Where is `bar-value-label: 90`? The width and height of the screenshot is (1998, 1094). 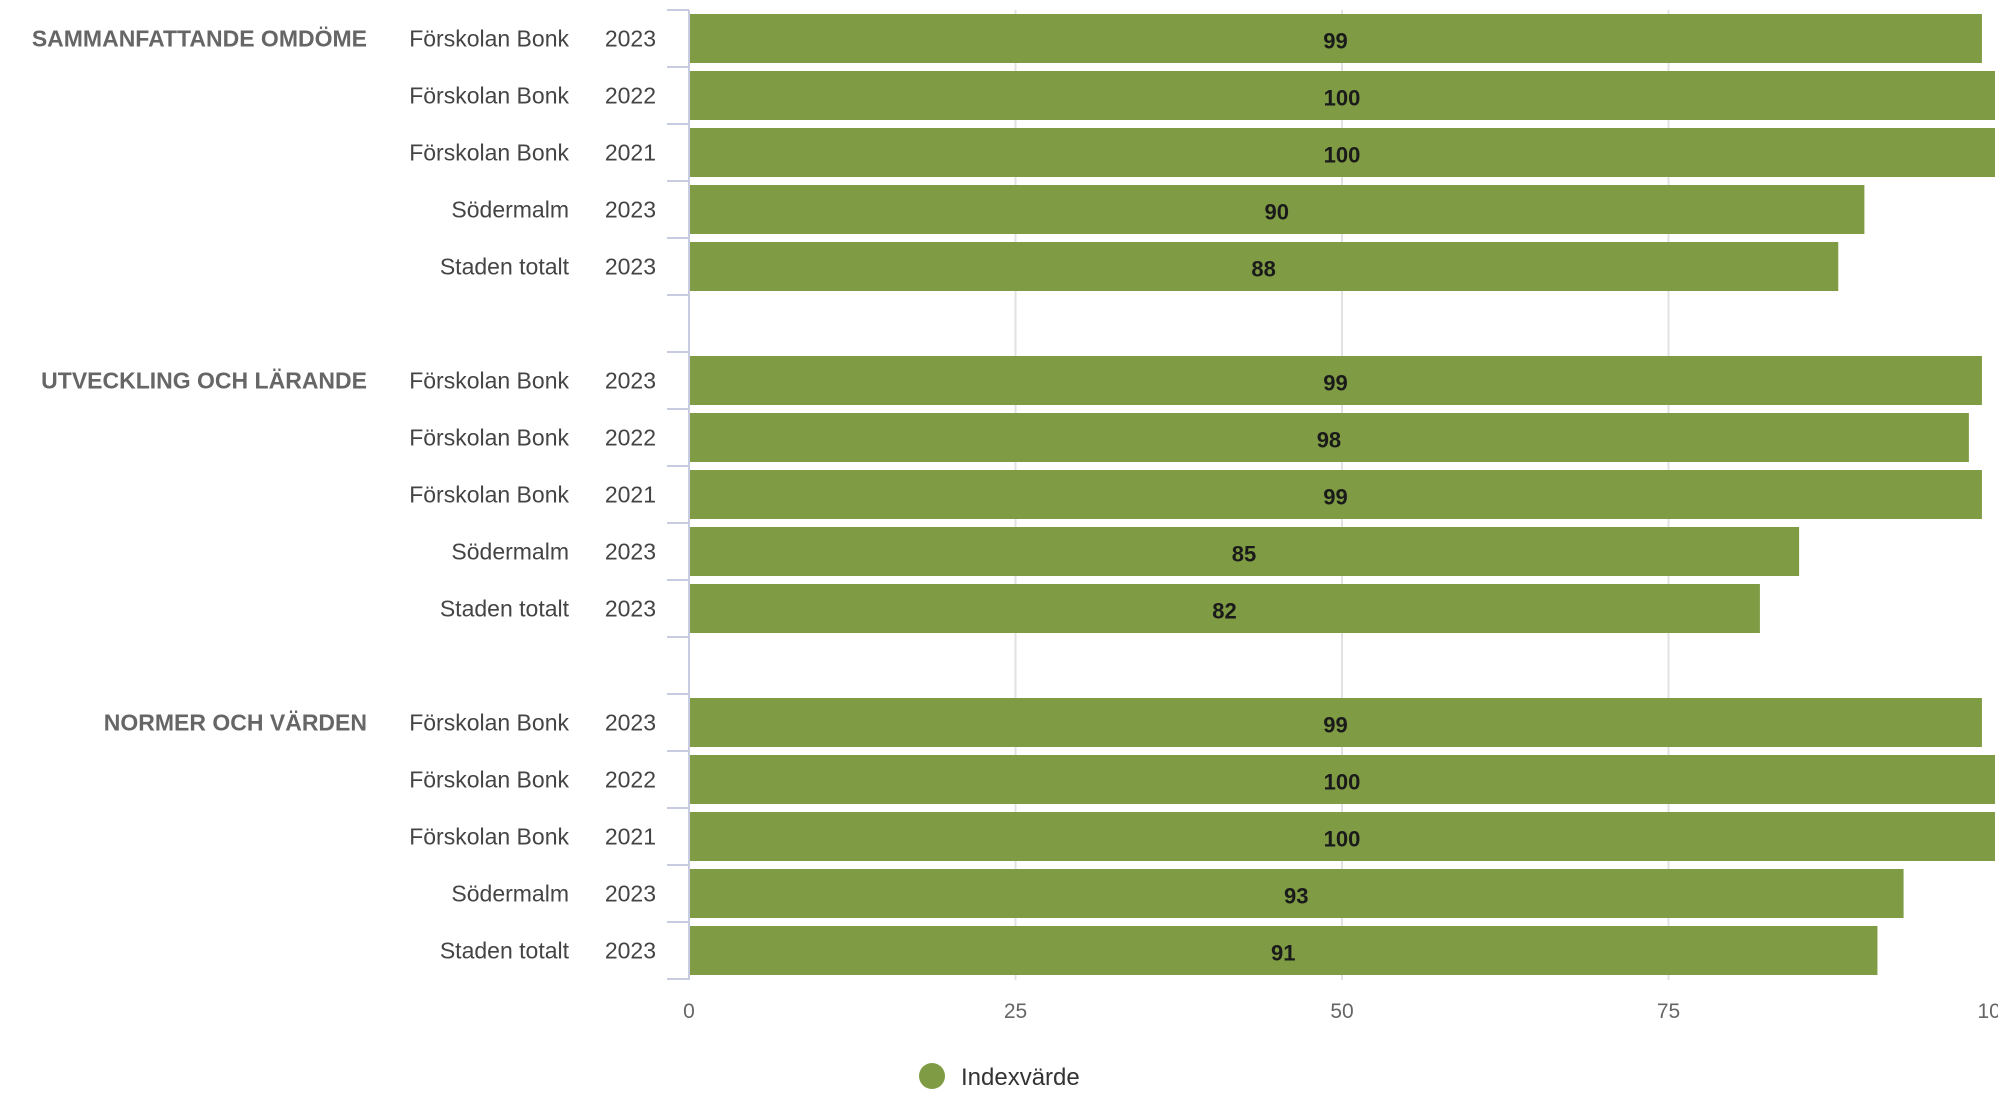 bar-value-label: 90 is located at coordinates (1276, 212).